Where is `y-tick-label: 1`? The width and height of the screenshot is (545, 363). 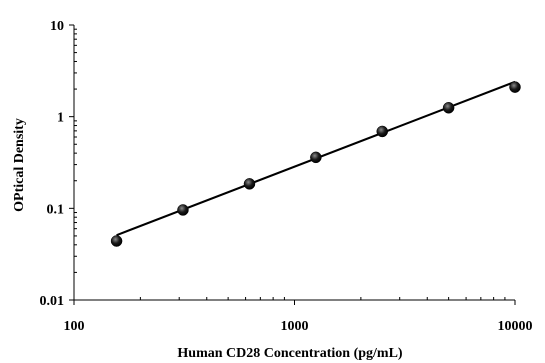 y-tick-label: 1 is located at coordinates (60, 118).